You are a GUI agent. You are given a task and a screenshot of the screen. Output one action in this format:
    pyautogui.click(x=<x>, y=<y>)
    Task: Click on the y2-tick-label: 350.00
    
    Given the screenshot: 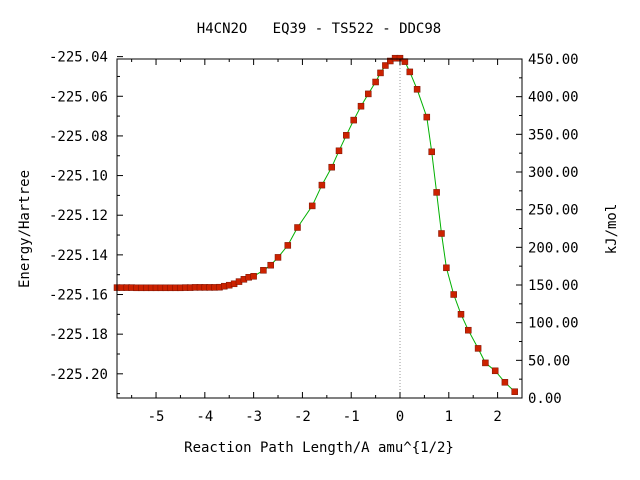 What is the action you would take?
    pyautogui.click(x=553, y=135)
    